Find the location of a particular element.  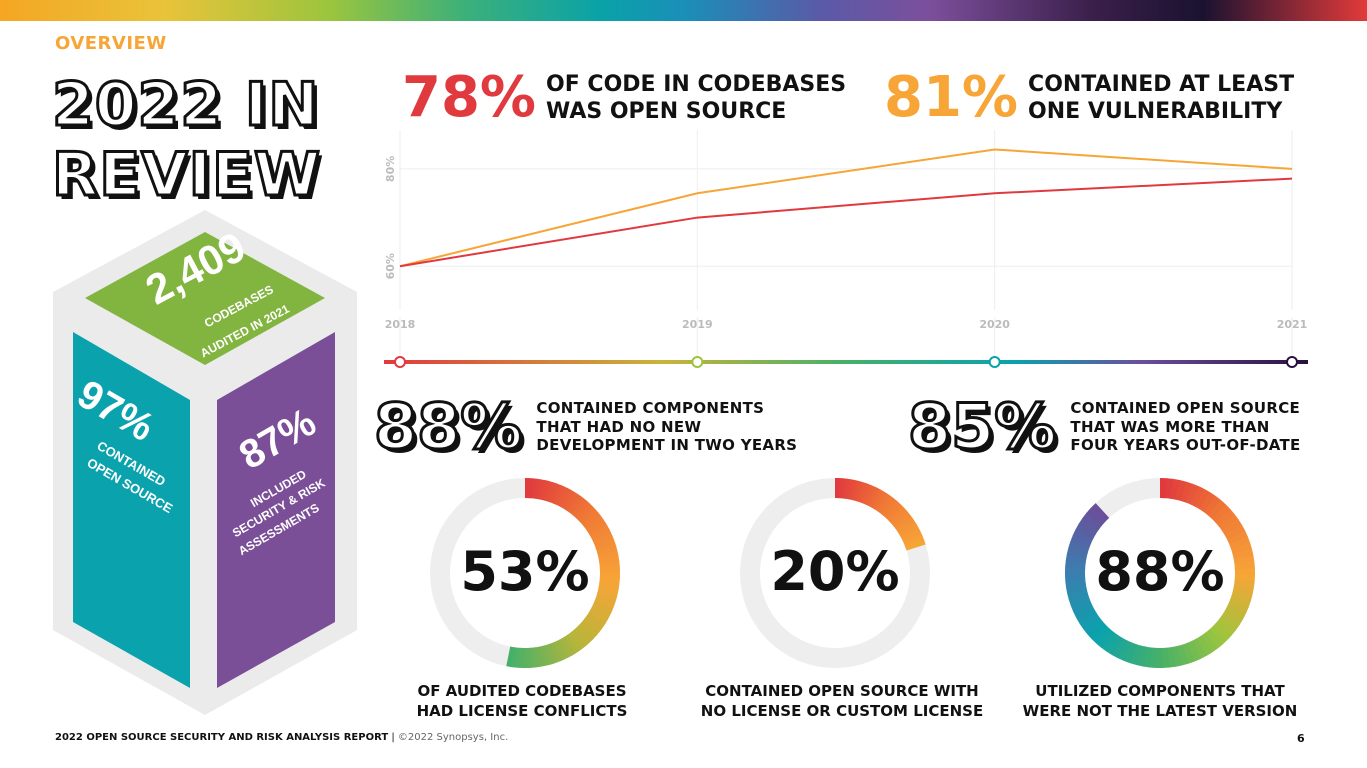

headline-stat-open-source: 78% OF CODE IN CODEBASES WAS OPEN SOURCE is located at coordinates (624, 98).